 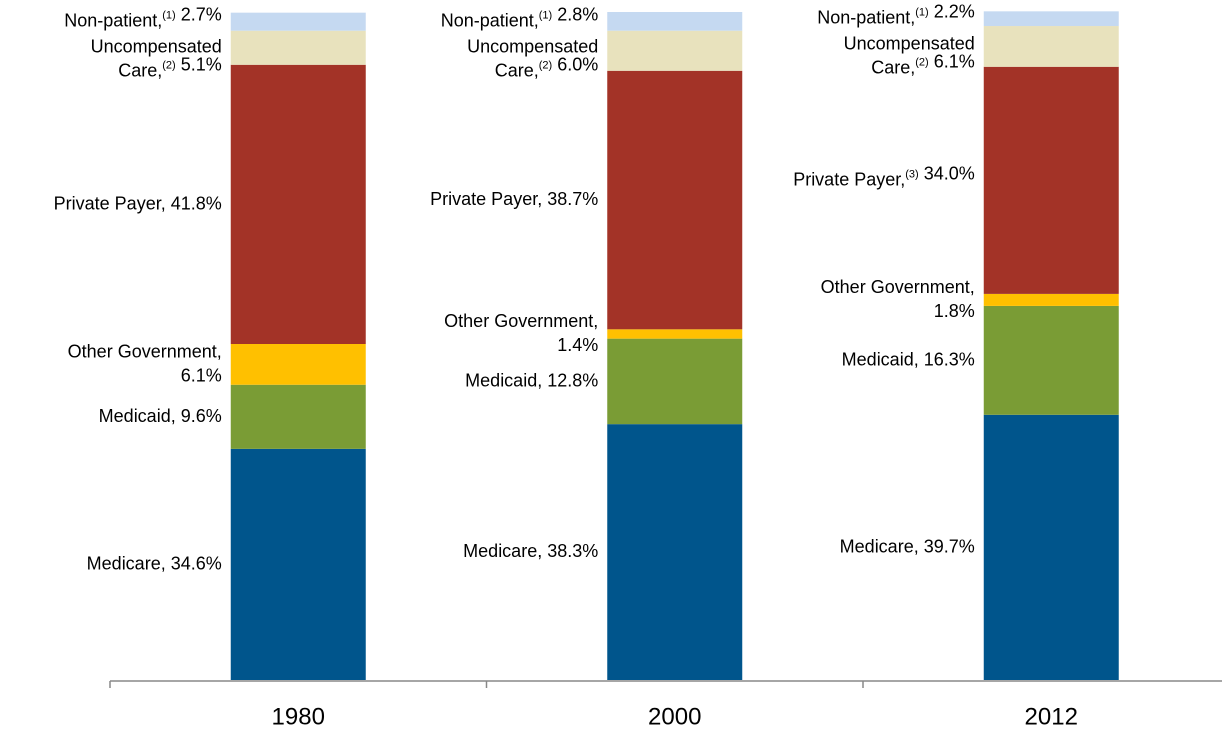 What do you see at coordinates (143, 17) in the screenshot?
I see `data-label: Non-patient,(1) 2.7%` at bounding box center [143, 17].